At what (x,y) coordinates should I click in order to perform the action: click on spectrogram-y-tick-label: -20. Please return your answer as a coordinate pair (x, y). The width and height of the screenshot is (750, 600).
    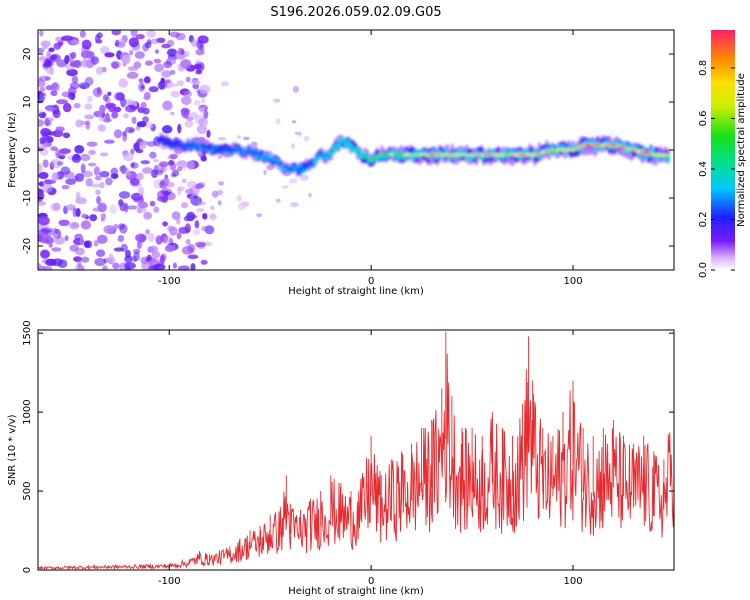
    Looking at the image, I should click on (27, 246).